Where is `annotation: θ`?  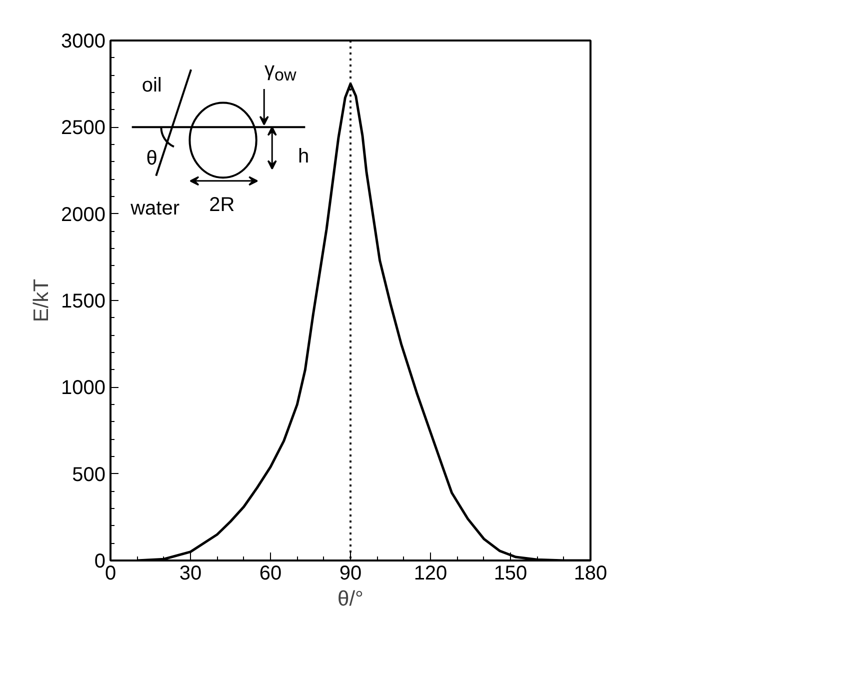 annotation: θ is located at coordinates (152, 158).